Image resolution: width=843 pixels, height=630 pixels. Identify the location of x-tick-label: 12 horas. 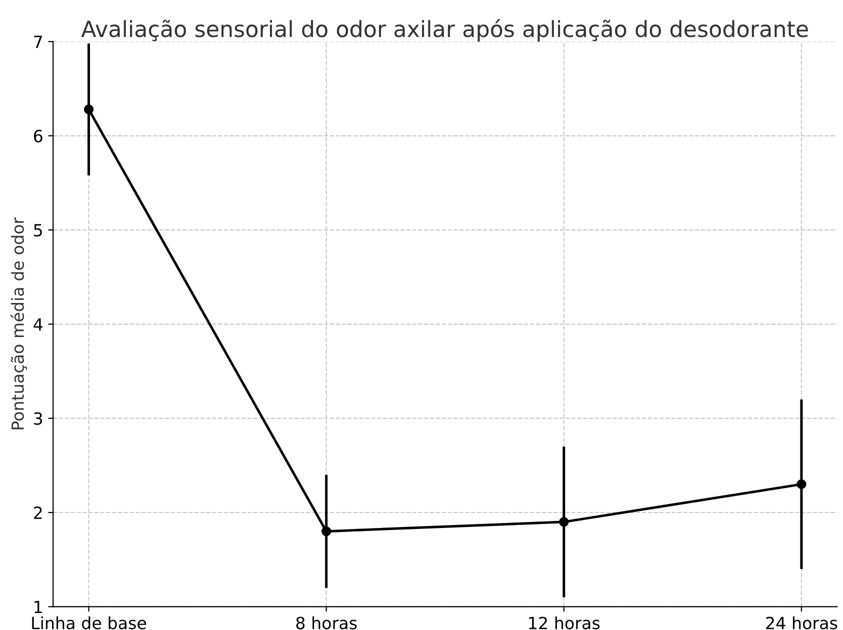
(564, 623).